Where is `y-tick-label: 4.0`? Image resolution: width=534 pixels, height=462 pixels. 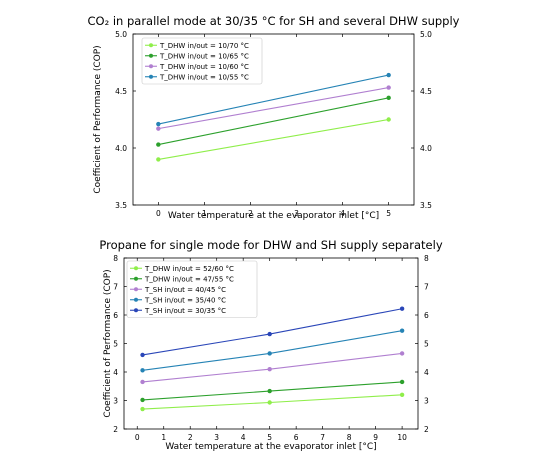 y-tick-label: 4.0 is located at coordinates (121, 148).